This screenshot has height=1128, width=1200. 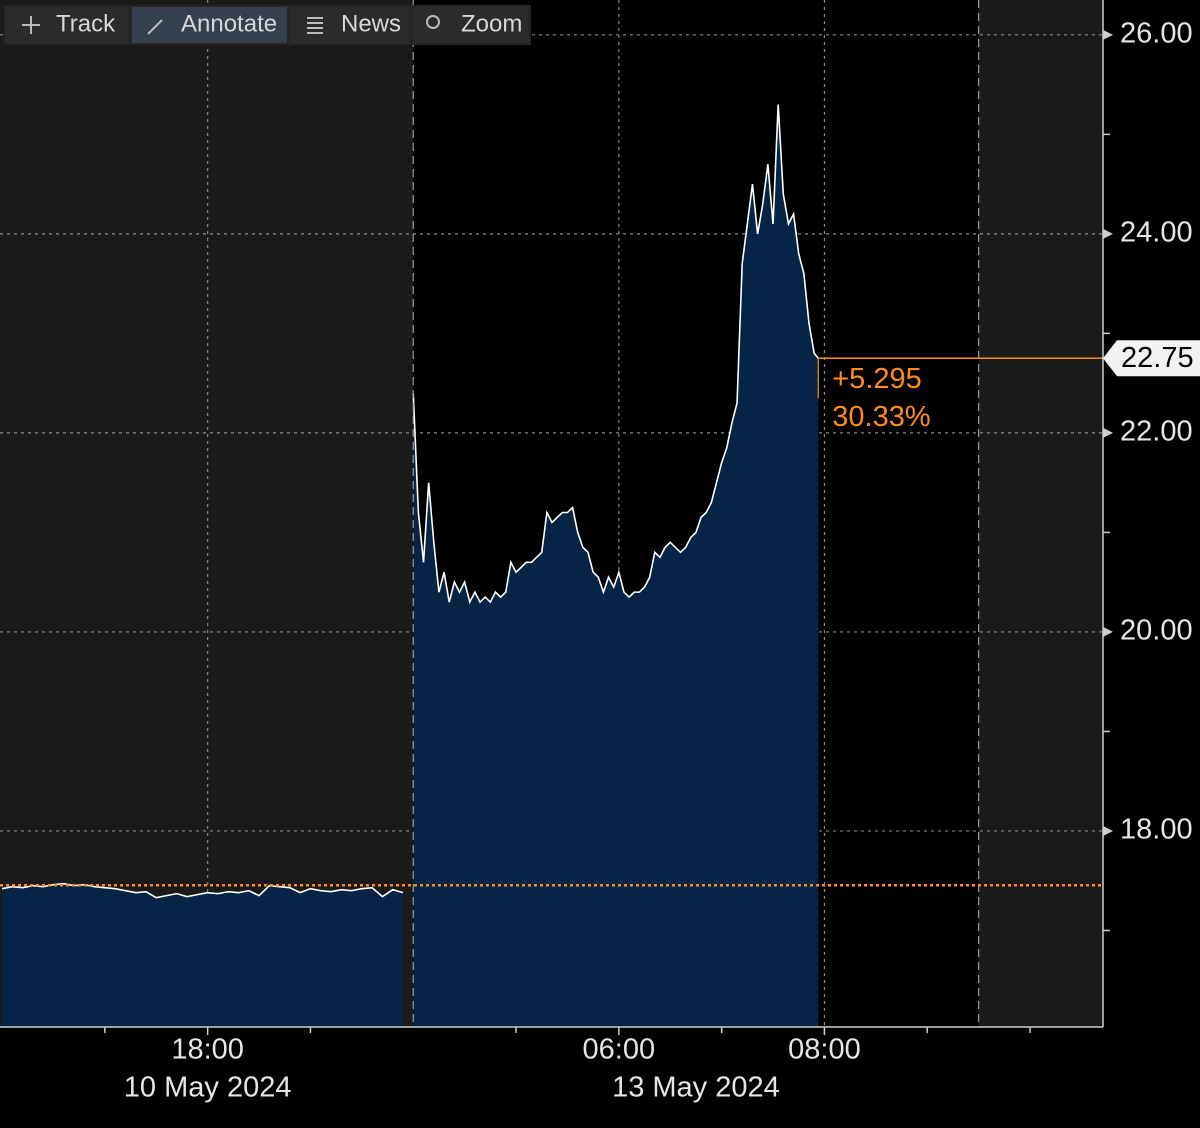 I want to click on x-tick-label: 06:00, so click(x=619, y=1050).